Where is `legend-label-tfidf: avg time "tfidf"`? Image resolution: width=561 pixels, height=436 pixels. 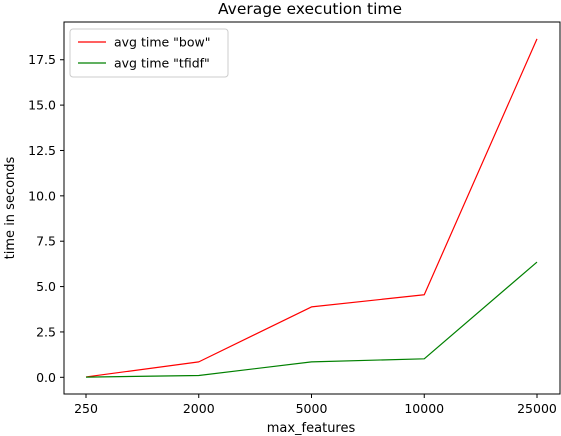 legend-label-tfidf: avg time "tfidf" is located at coordinates (162, 63).